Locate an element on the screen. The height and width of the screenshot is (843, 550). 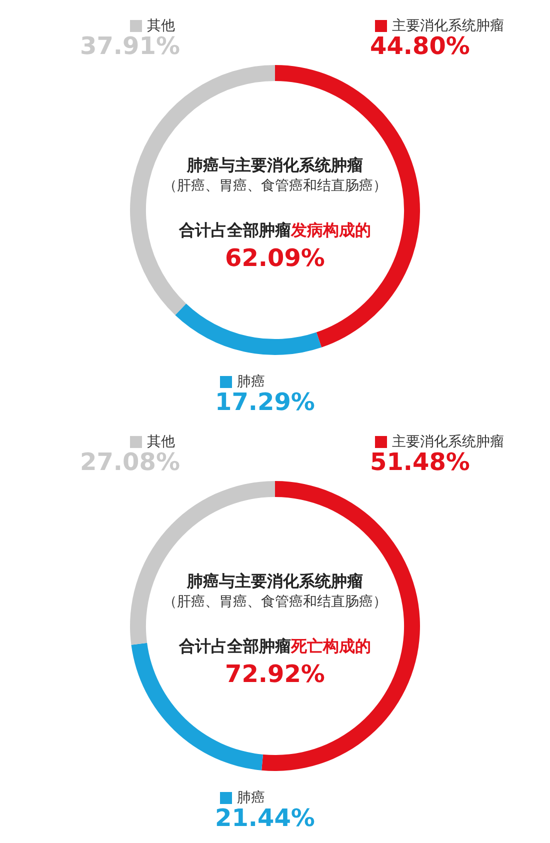
data-label: 17.29% is located at coordinates (265, 402).